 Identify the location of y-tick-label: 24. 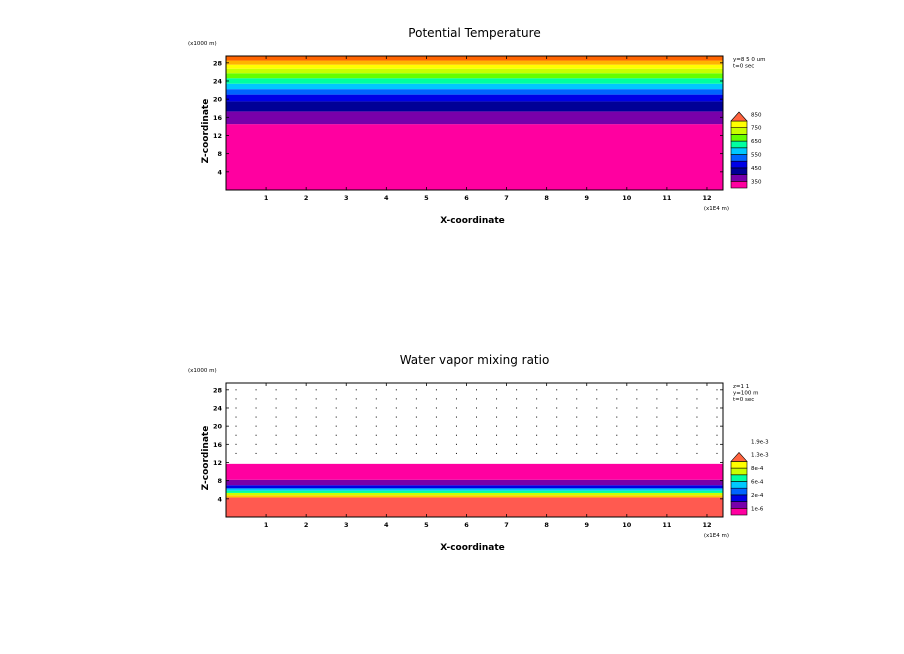
(218, 81).